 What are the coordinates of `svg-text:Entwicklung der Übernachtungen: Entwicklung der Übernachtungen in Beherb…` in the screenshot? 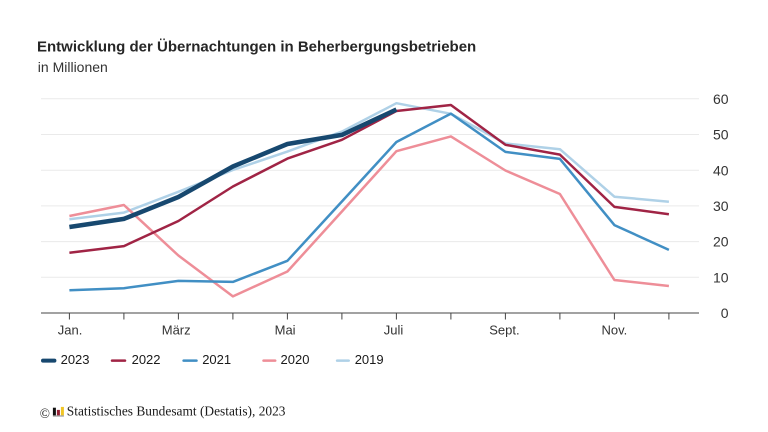 It's located at (256, 47).